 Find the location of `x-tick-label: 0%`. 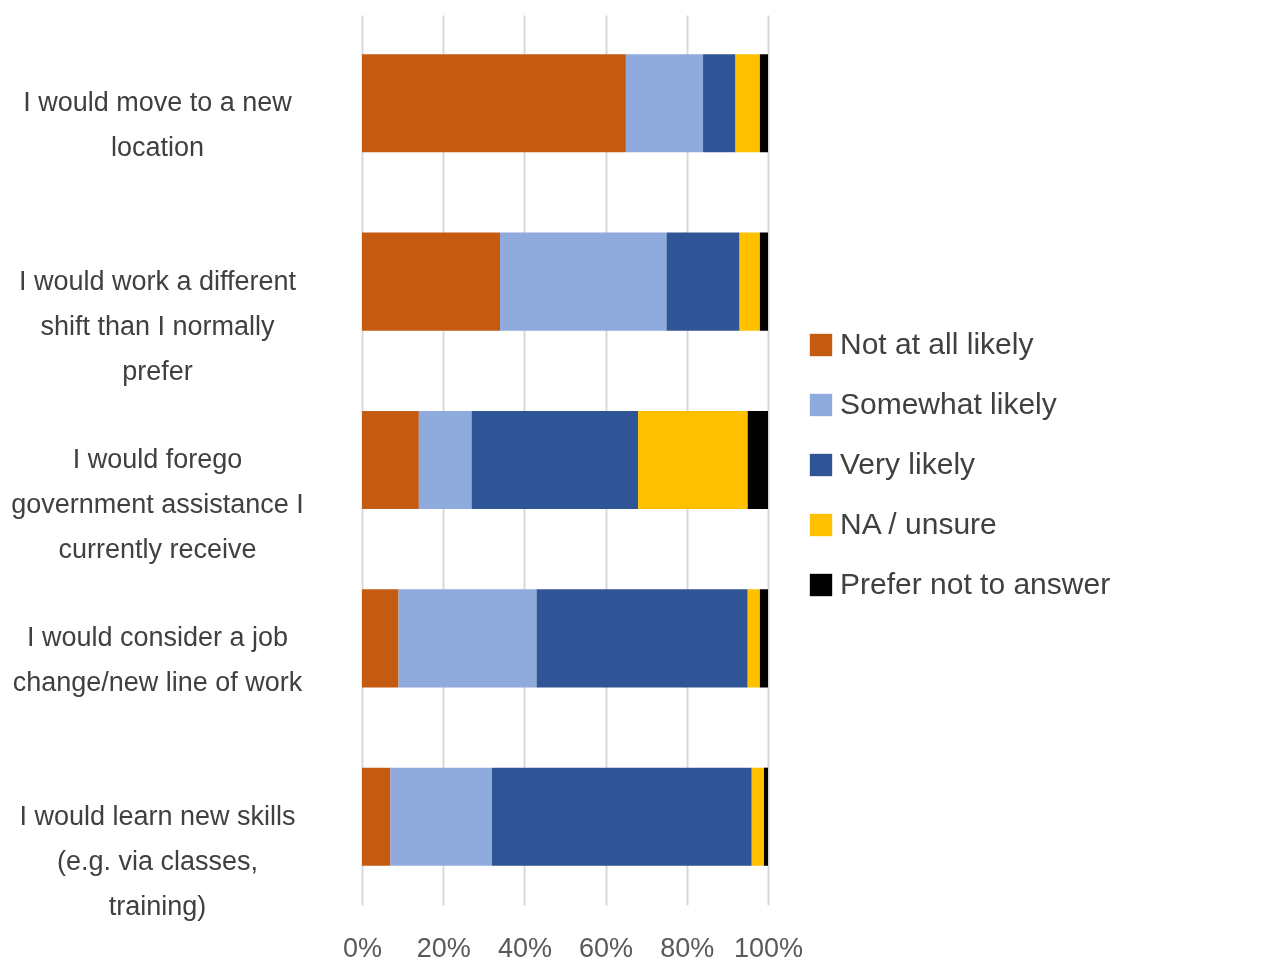

x-tick-label: 0% is located at coordinates (362, 947).